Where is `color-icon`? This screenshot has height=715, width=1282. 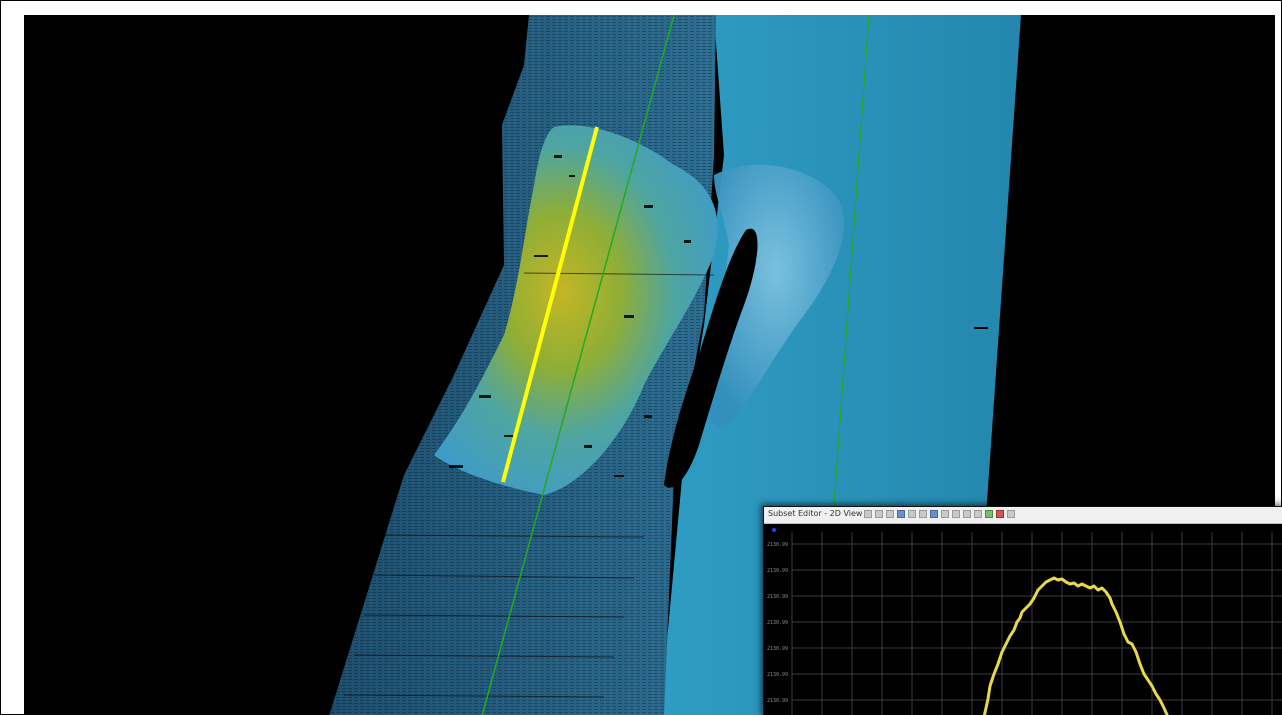 color-icon is located at coordinates (956, 514).